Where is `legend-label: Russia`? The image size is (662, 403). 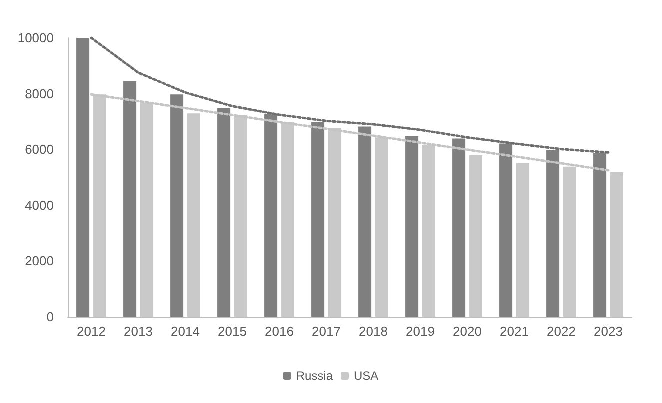
legend-label: Russia is located at coordinates (315, 376).